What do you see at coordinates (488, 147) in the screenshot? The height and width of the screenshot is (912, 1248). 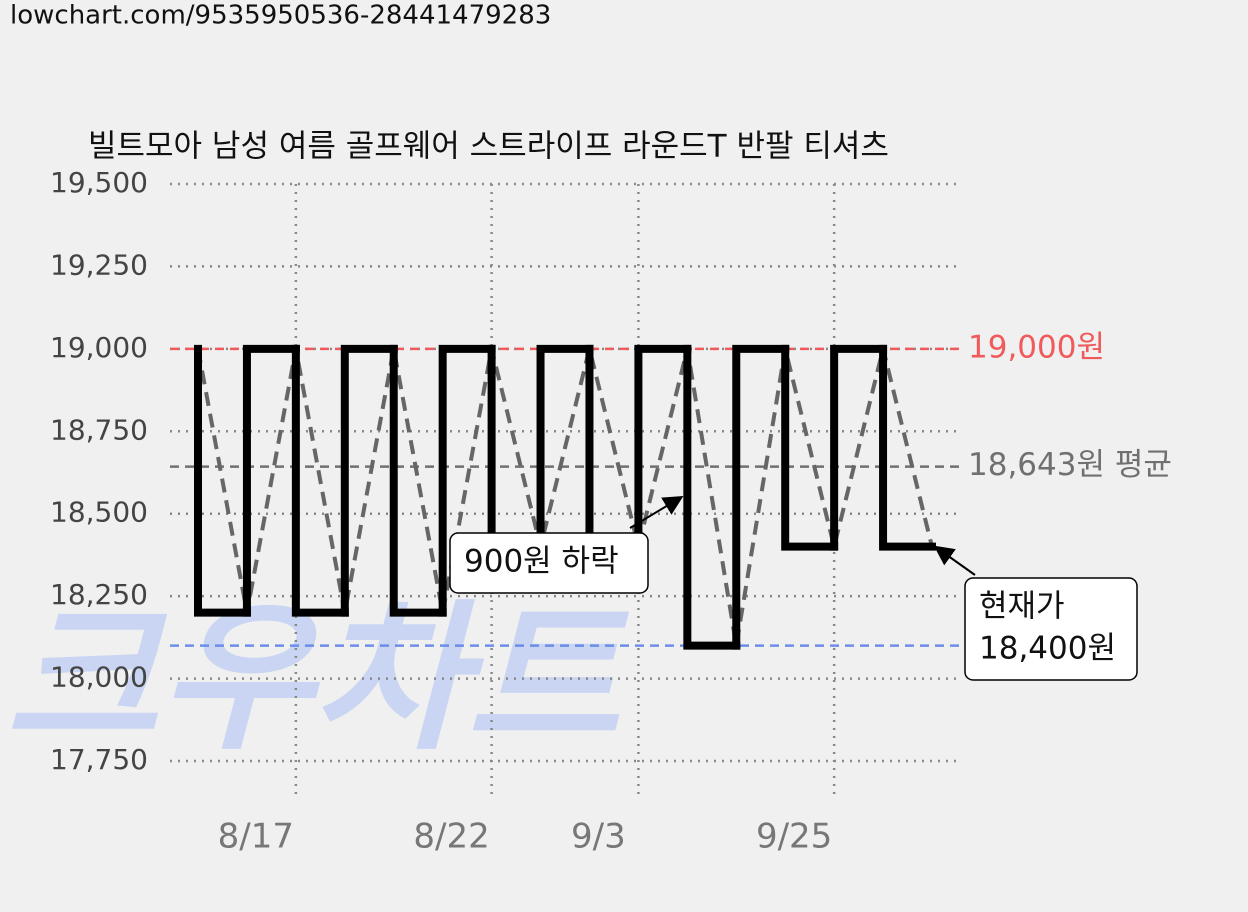 I see `chart-title: 빌트모아 남성 여름 골프웨어 스트라이프 라운드T 반팔 티셔츠` at bounding box center [488, 147].